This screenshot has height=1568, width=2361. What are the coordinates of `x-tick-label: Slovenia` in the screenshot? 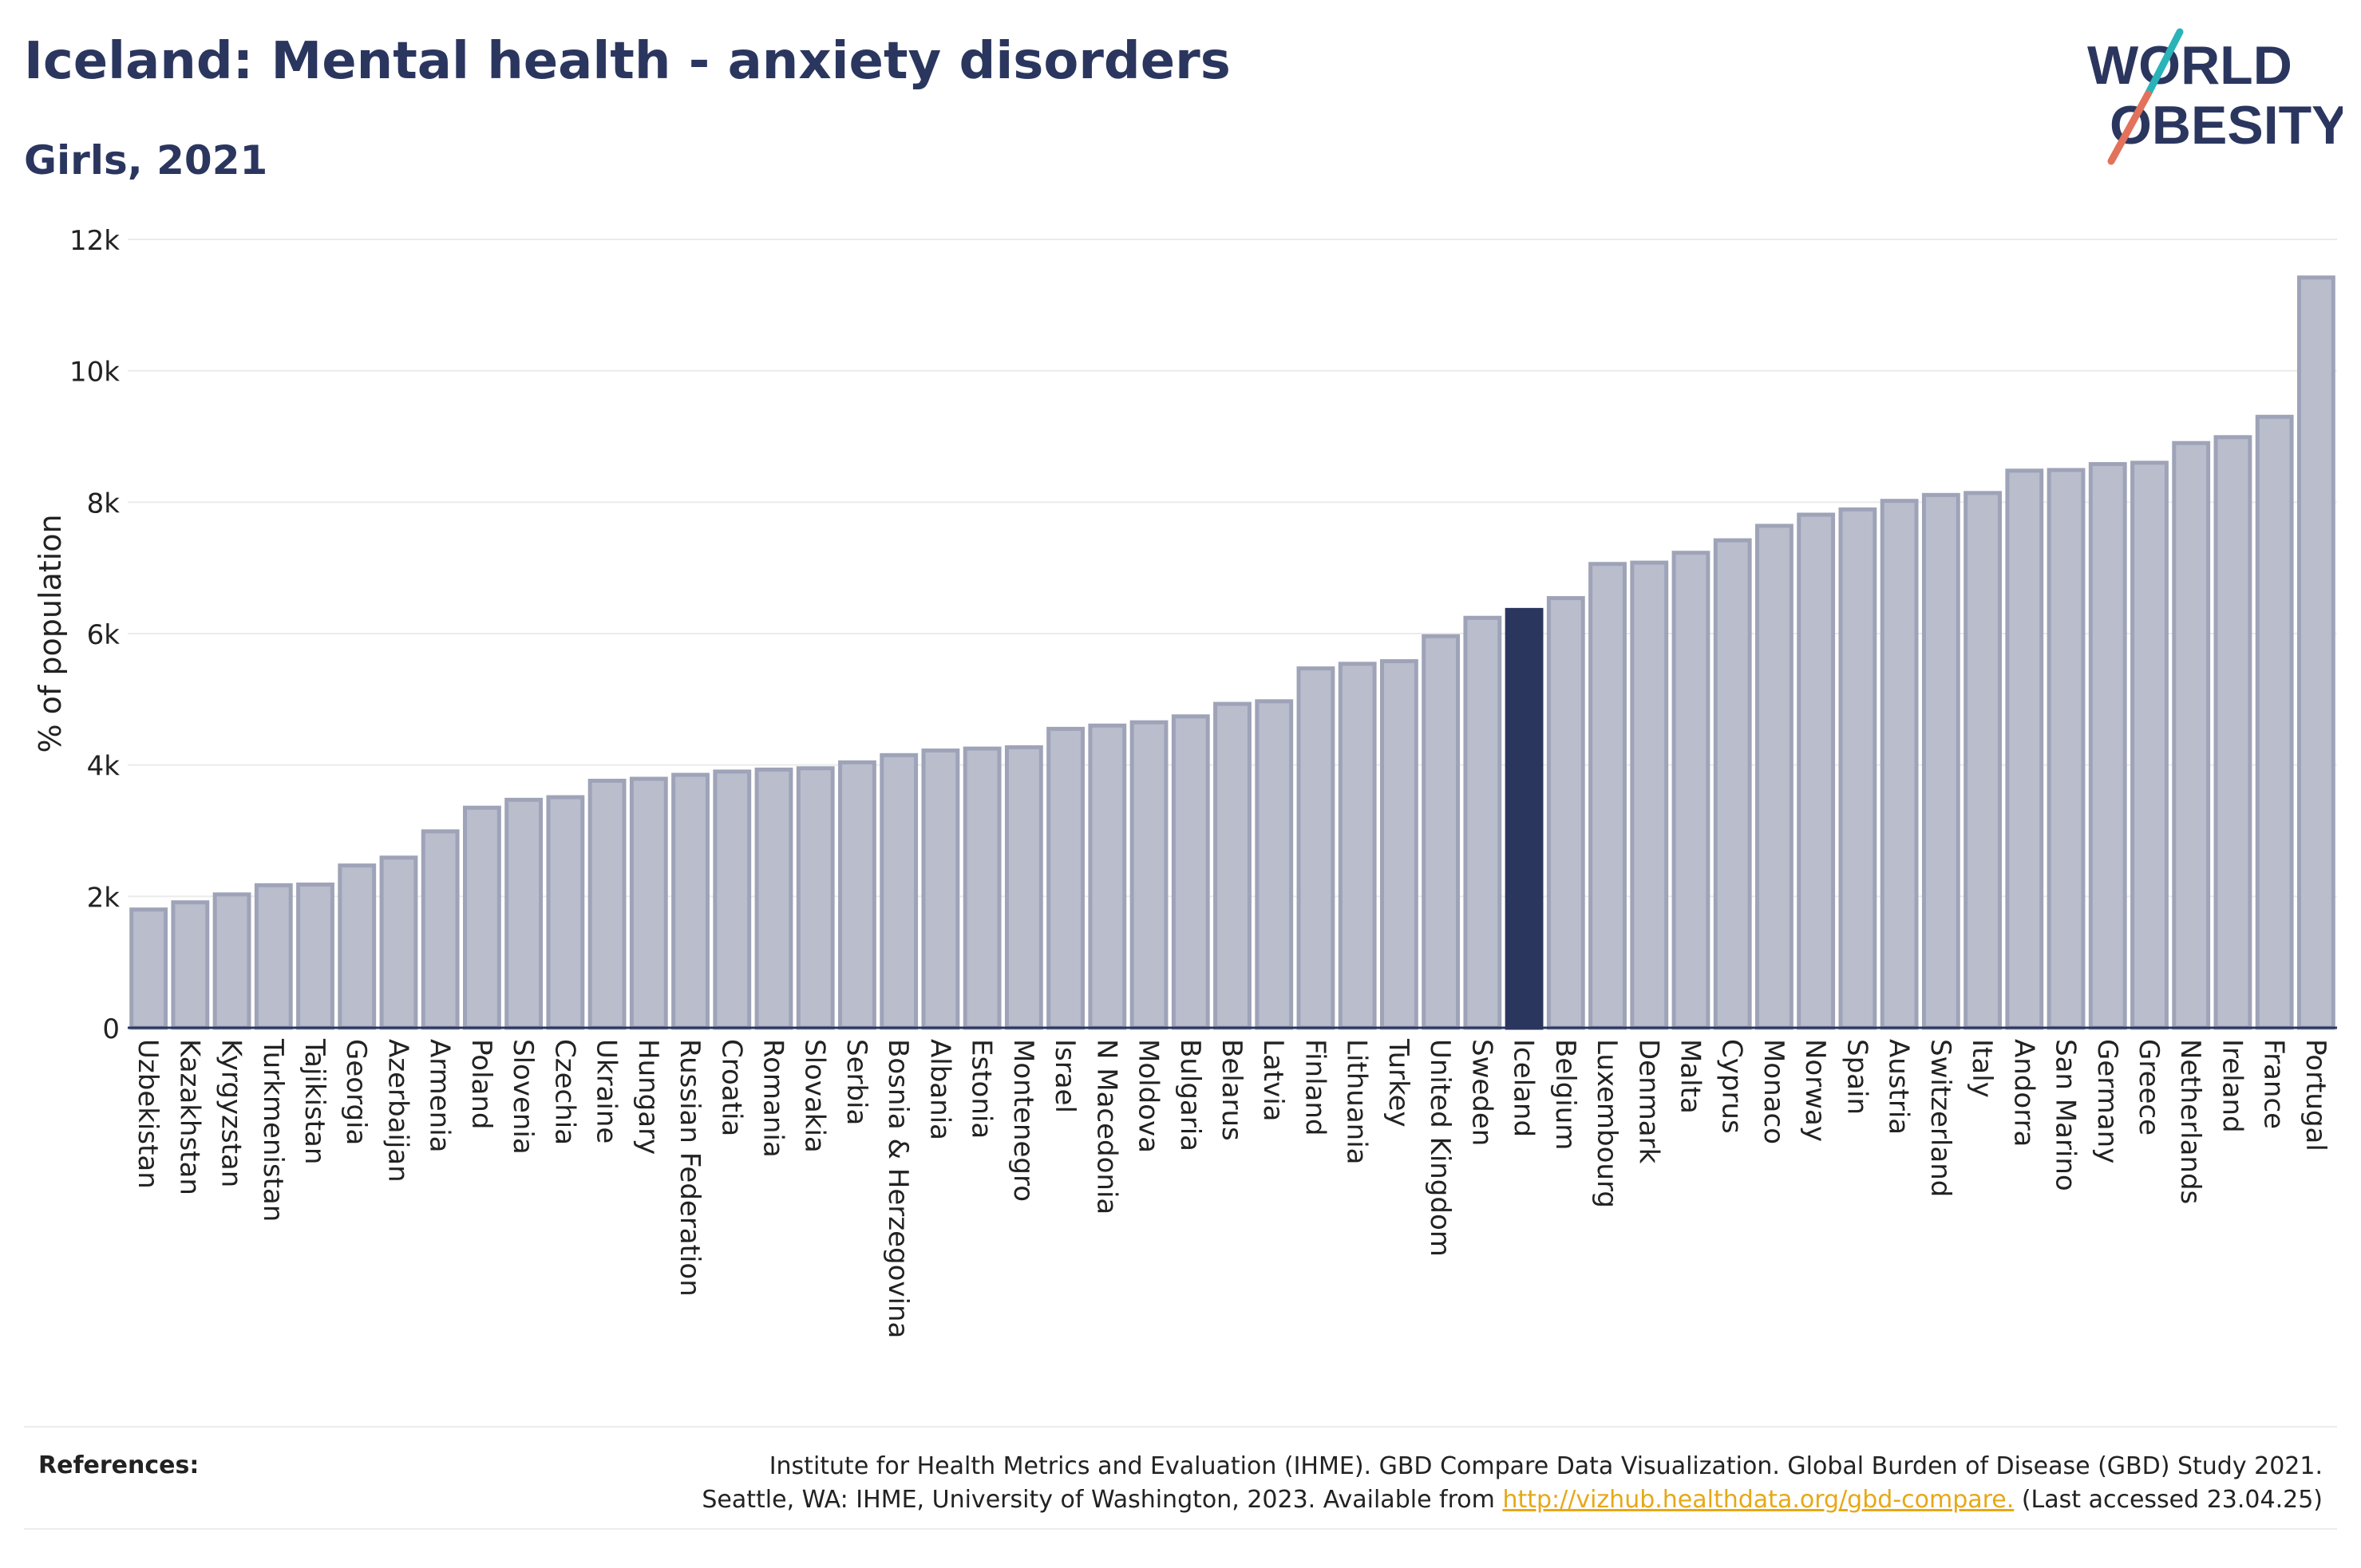 It's located at (523, 1097).